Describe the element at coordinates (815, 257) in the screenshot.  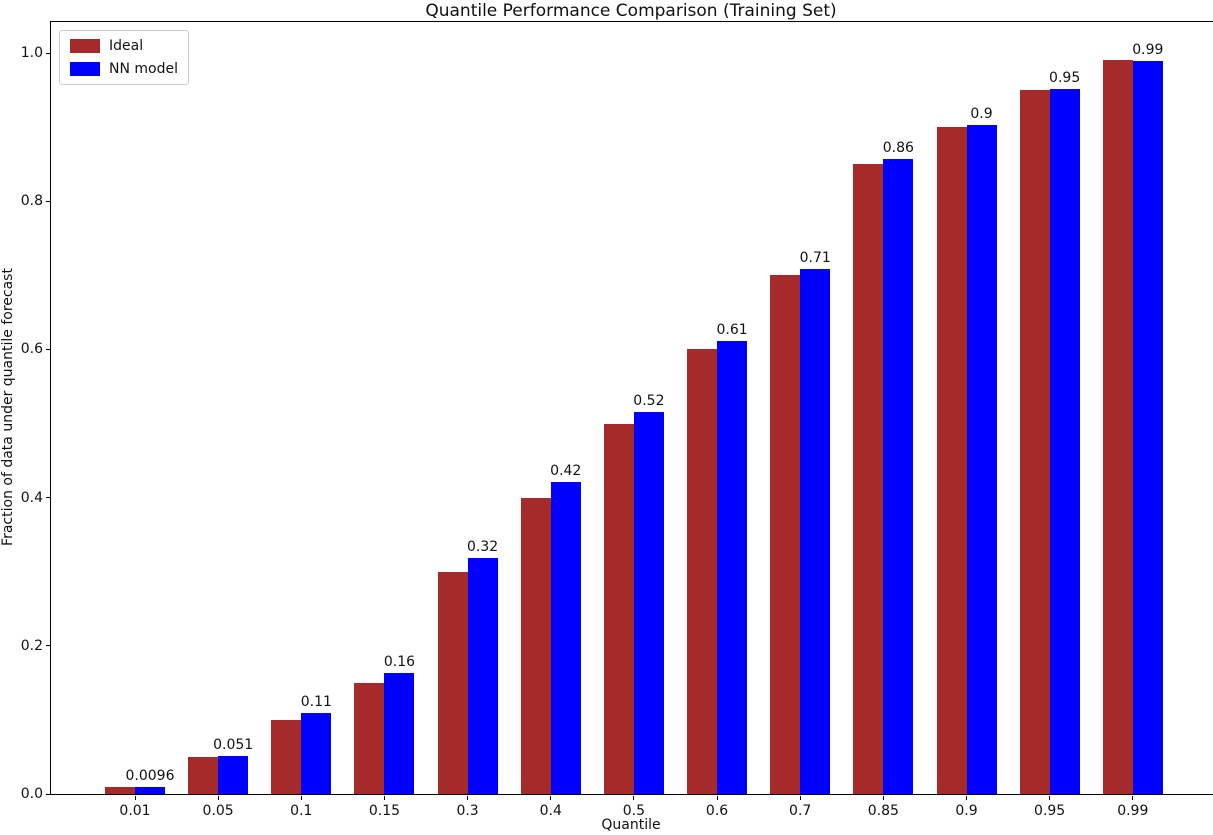
I see `bar-value-label: 0.71` at that location.